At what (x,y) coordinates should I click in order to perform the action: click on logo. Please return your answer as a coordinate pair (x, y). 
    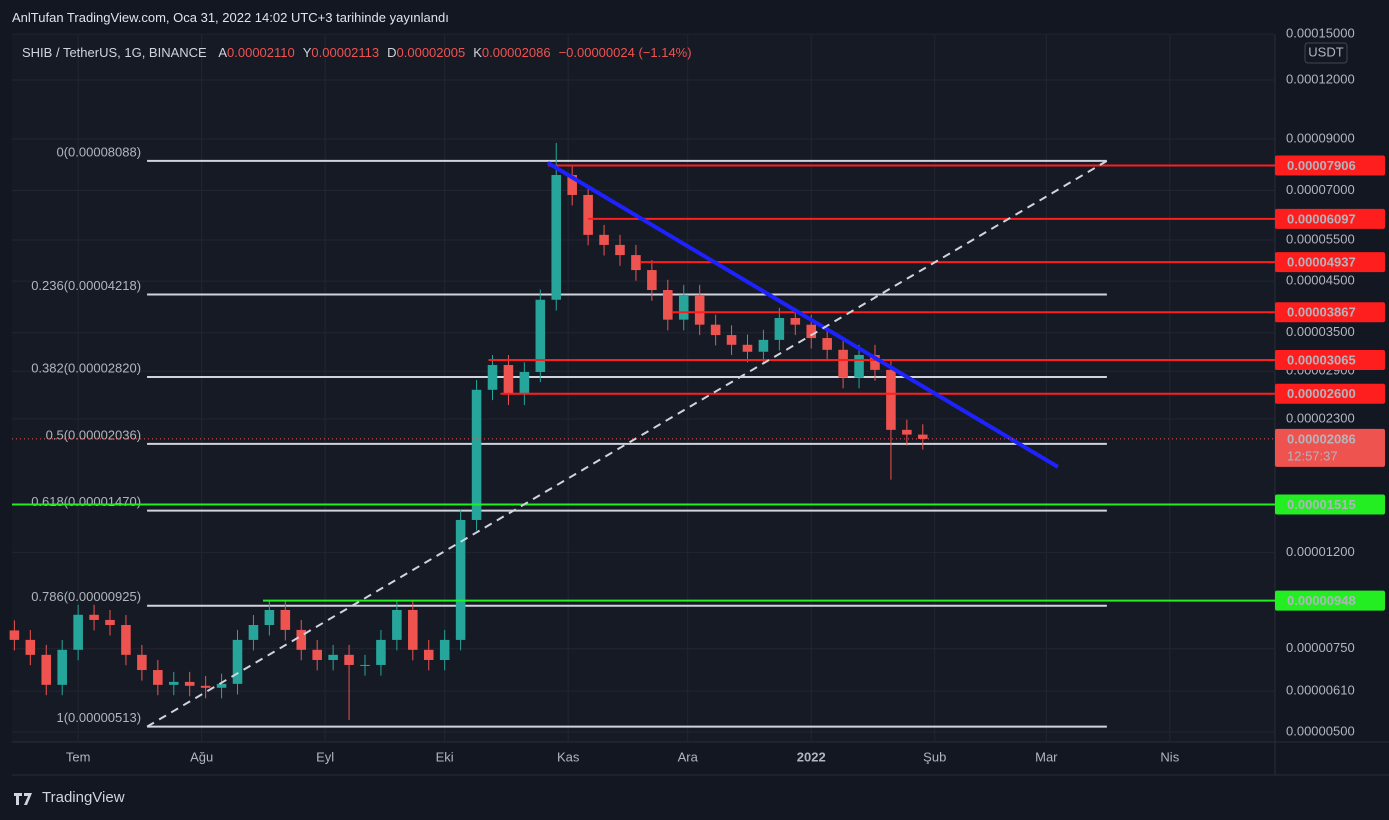
    Looking at the image, I should click on (23, 799).